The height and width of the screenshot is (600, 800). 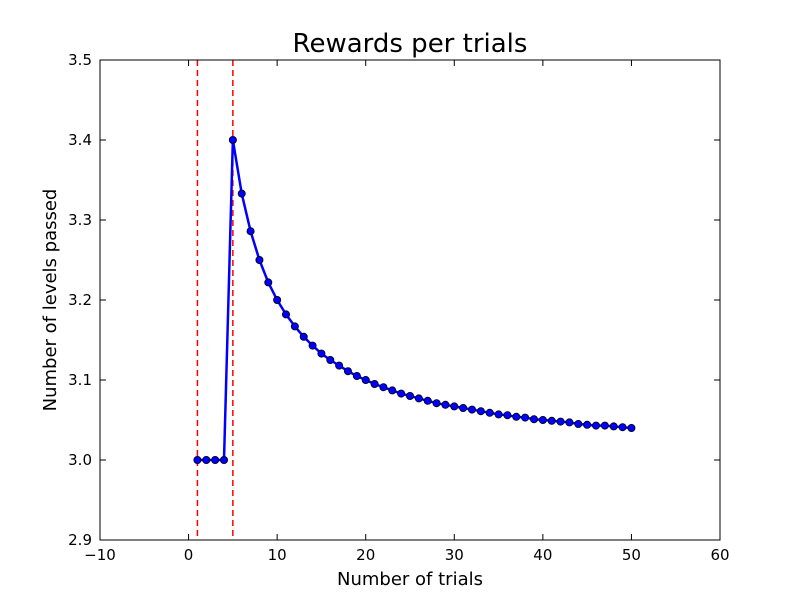 What do you see at coordinates (80, 380) in the screenshot?
I see `y-tick-label: 3.1` at bounding box center [80, 380].